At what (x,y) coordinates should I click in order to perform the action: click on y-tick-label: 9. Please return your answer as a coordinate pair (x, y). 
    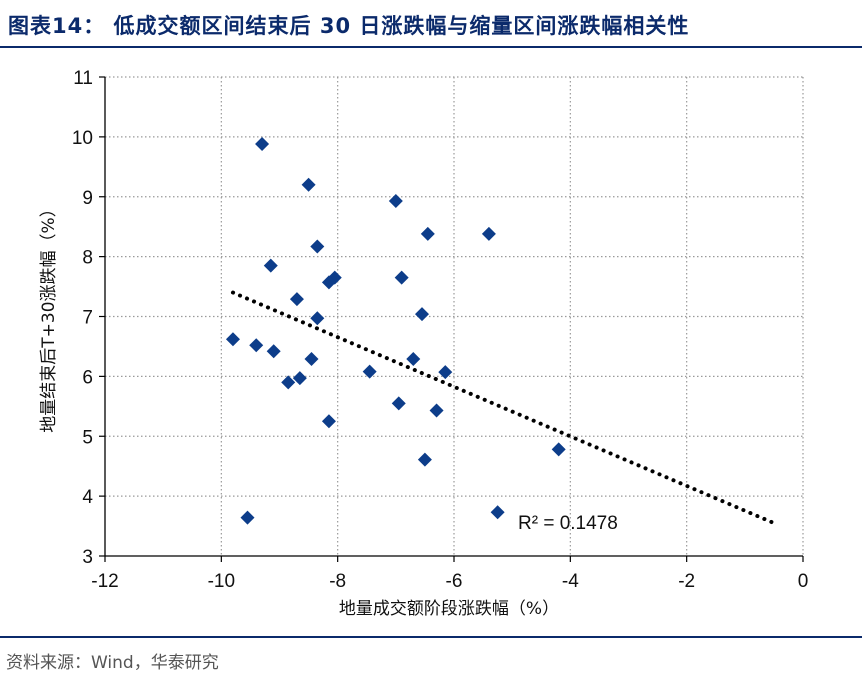
    Looking at the image, I should click on (87, 198).